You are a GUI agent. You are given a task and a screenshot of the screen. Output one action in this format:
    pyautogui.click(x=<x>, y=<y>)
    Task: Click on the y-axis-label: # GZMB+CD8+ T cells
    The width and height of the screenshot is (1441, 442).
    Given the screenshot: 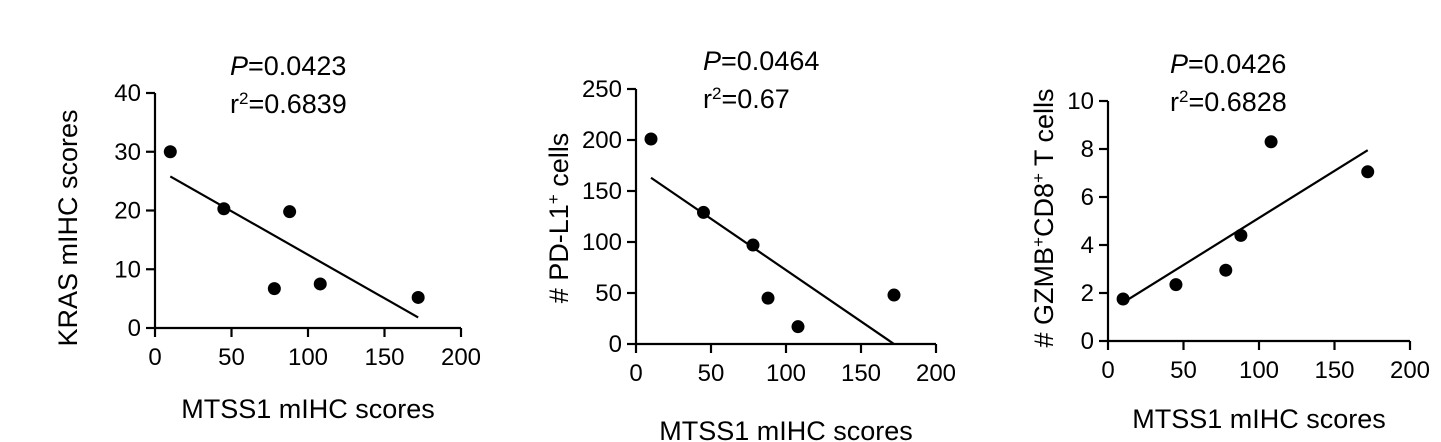 What is the action you would take?
    pyautogui.click(x=1044, y=218)
    